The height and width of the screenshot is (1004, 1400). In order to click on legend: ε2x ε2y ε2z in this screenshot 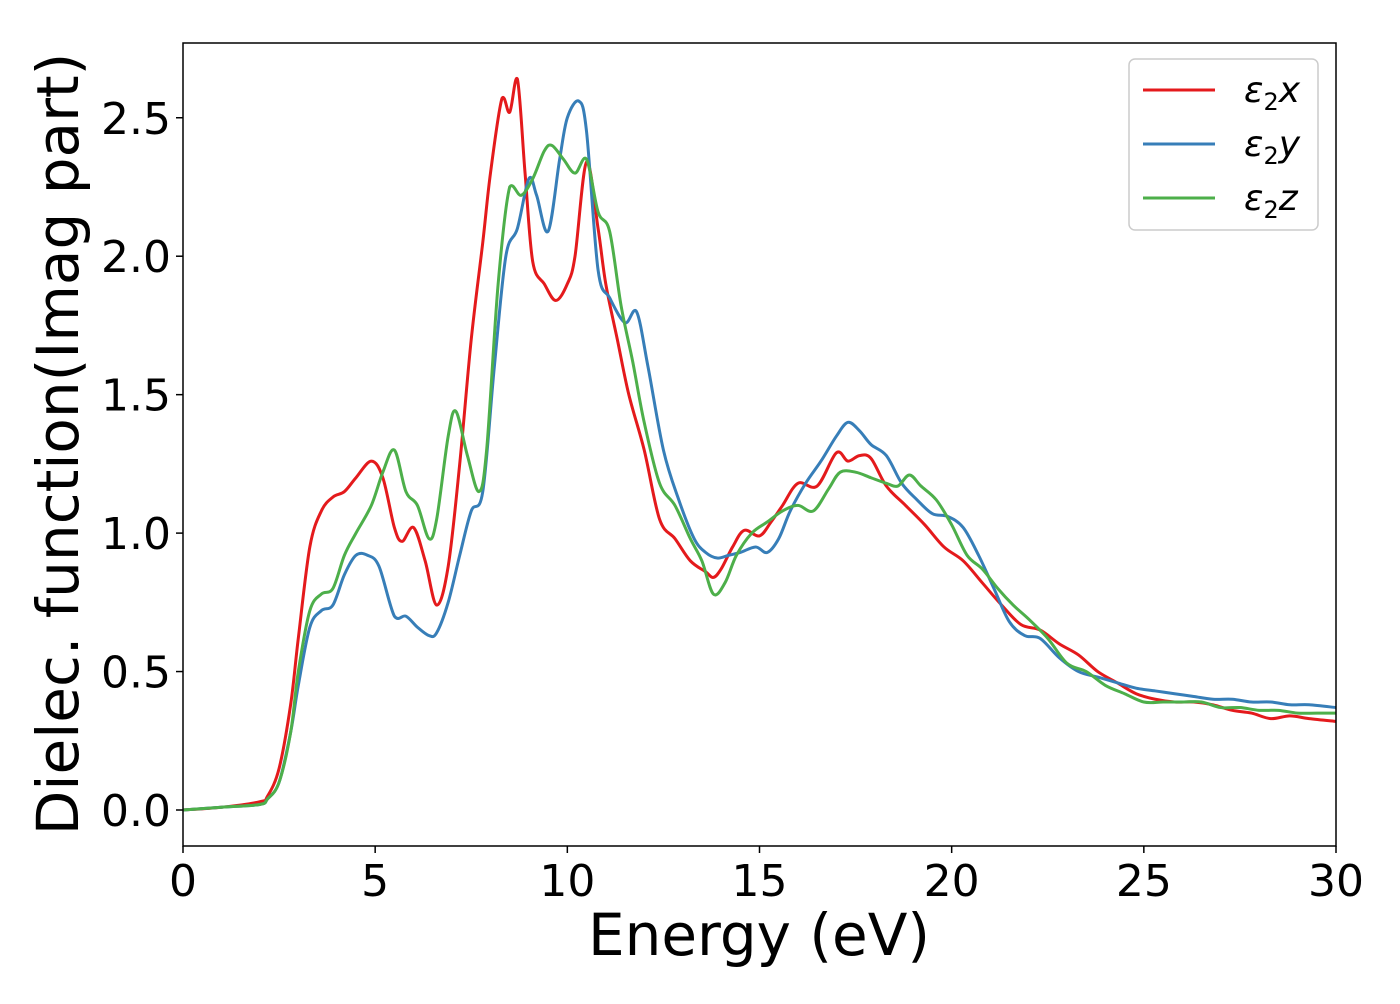, I will do `click(1223, 144)`.